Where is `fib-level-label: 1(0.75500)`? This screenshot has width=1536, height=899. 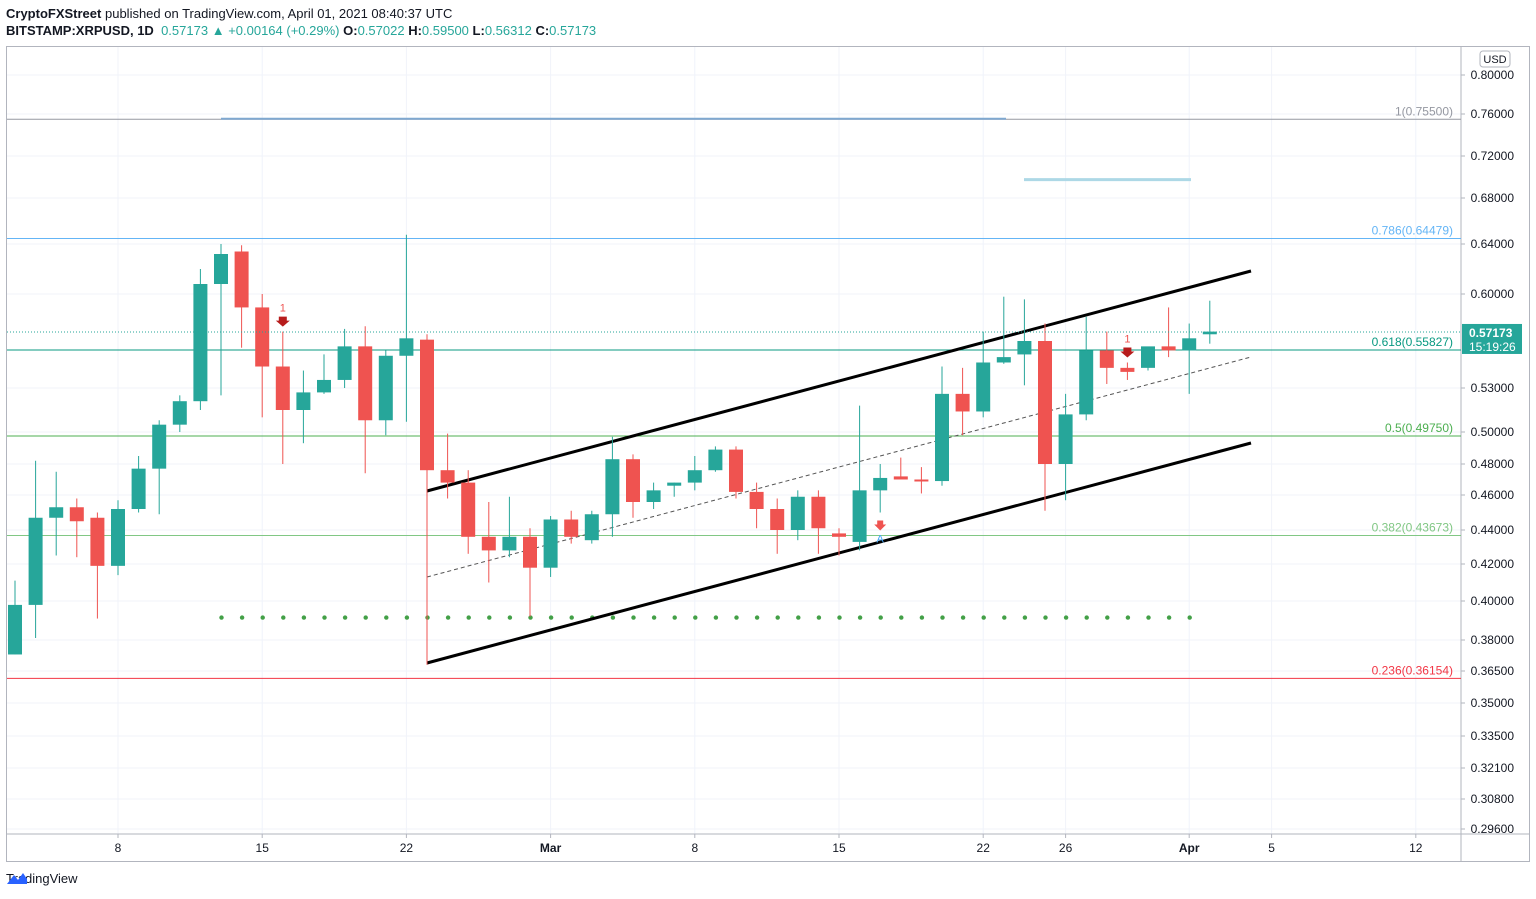
fib-level-label: 1(0.75500) is located at coordinates (1424, 111).